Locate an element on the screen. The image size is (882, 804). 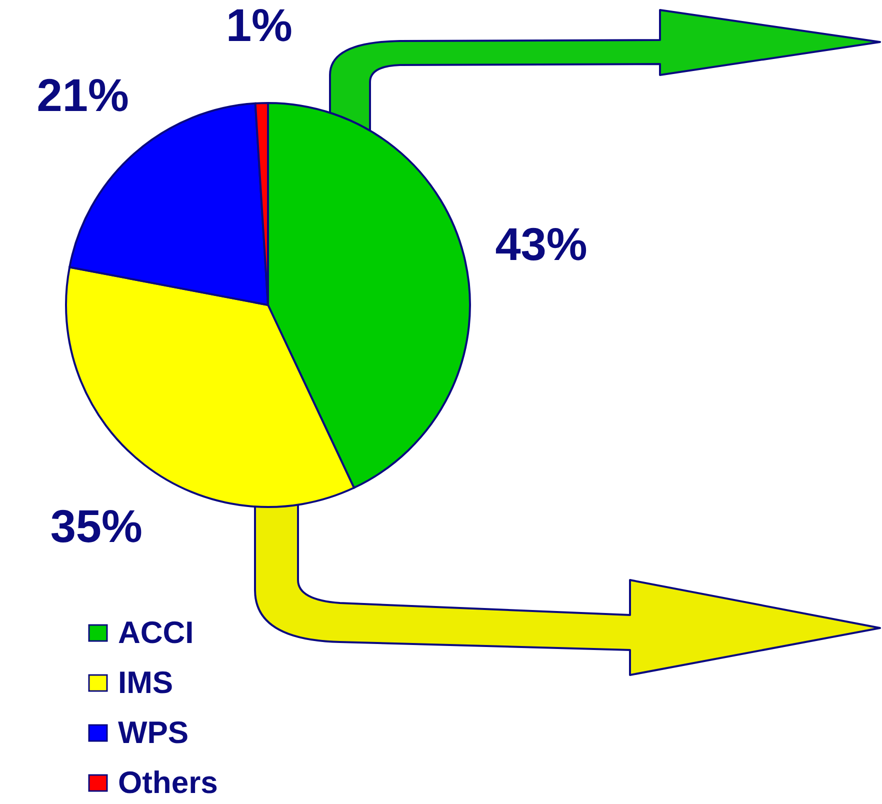
legend-label: IMS is located at coordinates (146, 683).